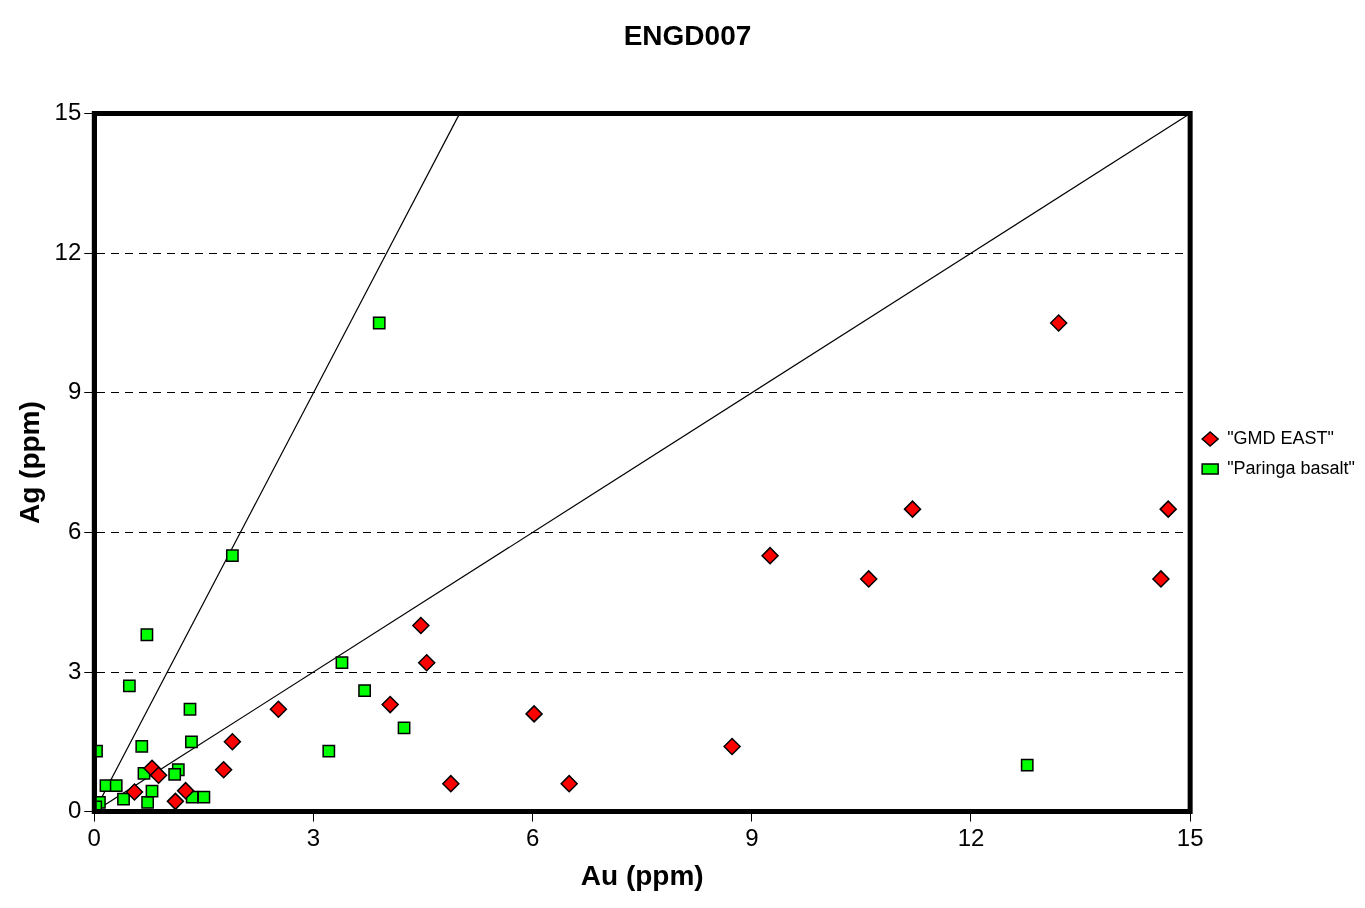  I want to click on x-axis-title: Au (ppm), so click(642, 875).